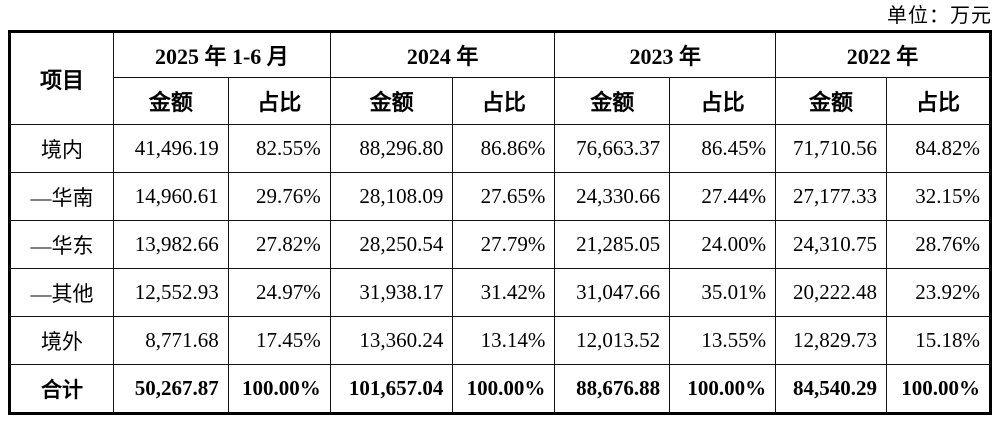 The height and width of the screenshot is (422, 1000). Describe the element at coordinates (61, 244) in the screenshot. I see `row-label: —华东` at that location.